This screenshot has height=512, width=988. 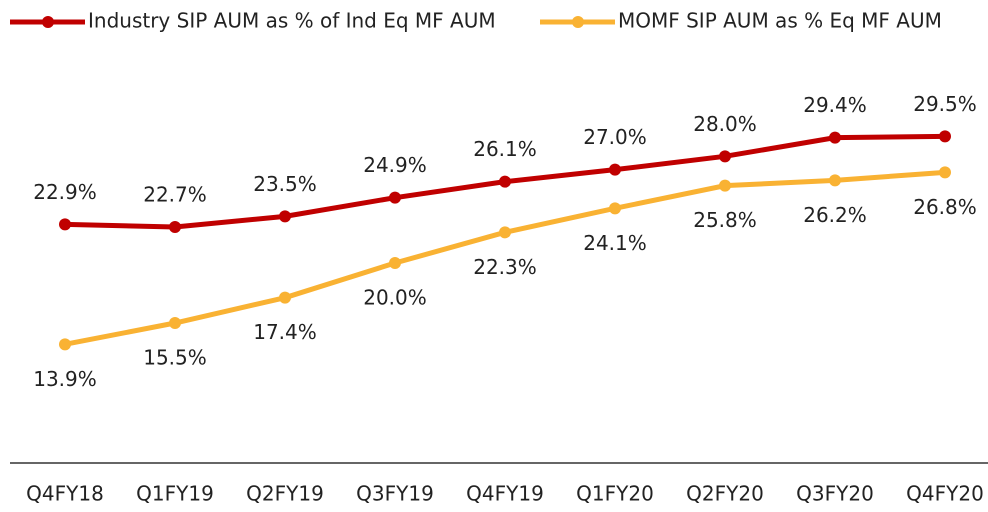 I want to click on data-label: 22.9%, so click(x=65, y=192).